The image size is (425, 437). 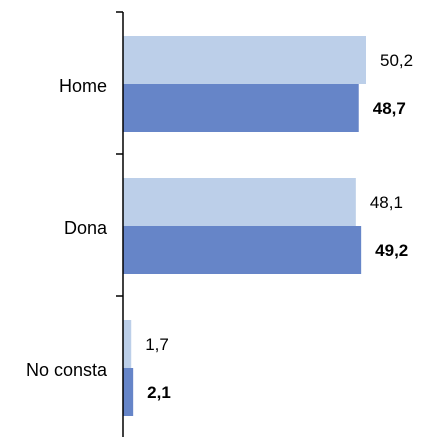 I want to click on category-axis, so click(x=120, y=224).